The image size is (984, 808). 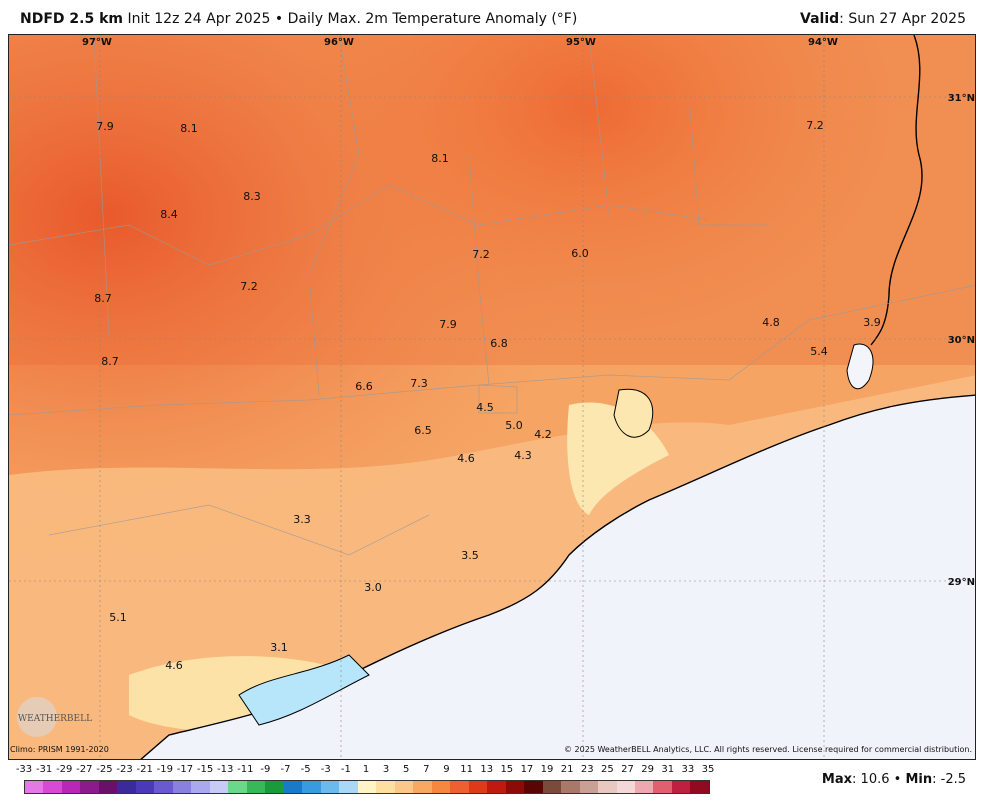 What do you see at coordinates (124, 769) in the screenshot?
I see `legend-label: -23` at bounding box center [124, 769].